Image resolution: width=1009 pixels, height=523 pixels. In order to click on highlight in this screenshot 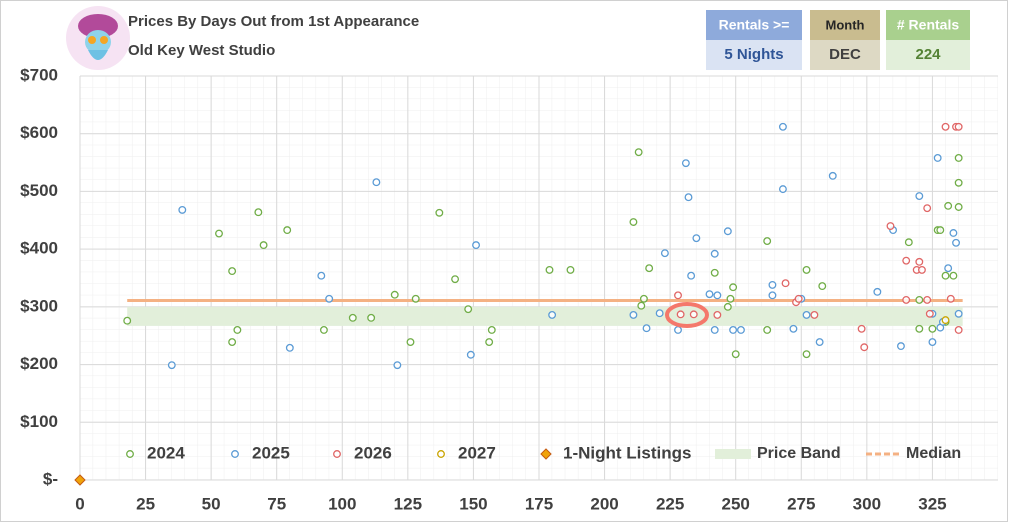, I will do `click(687, 315)`.